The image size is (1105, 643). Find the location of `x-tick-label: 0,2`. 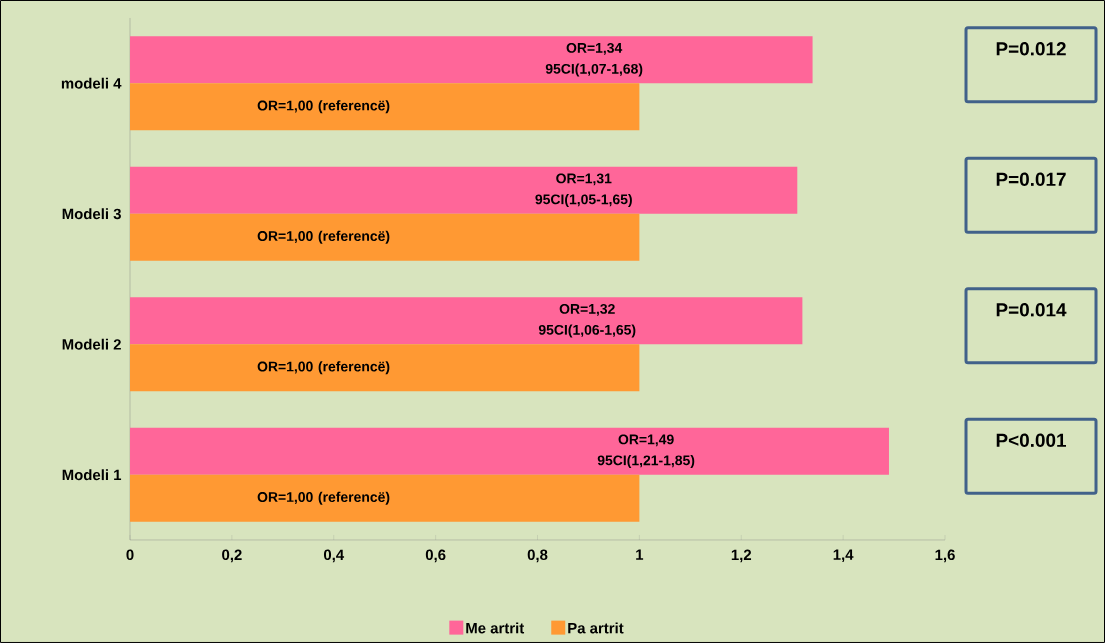

x-tick-label: 0,2 is located at coordinates (232, 556).